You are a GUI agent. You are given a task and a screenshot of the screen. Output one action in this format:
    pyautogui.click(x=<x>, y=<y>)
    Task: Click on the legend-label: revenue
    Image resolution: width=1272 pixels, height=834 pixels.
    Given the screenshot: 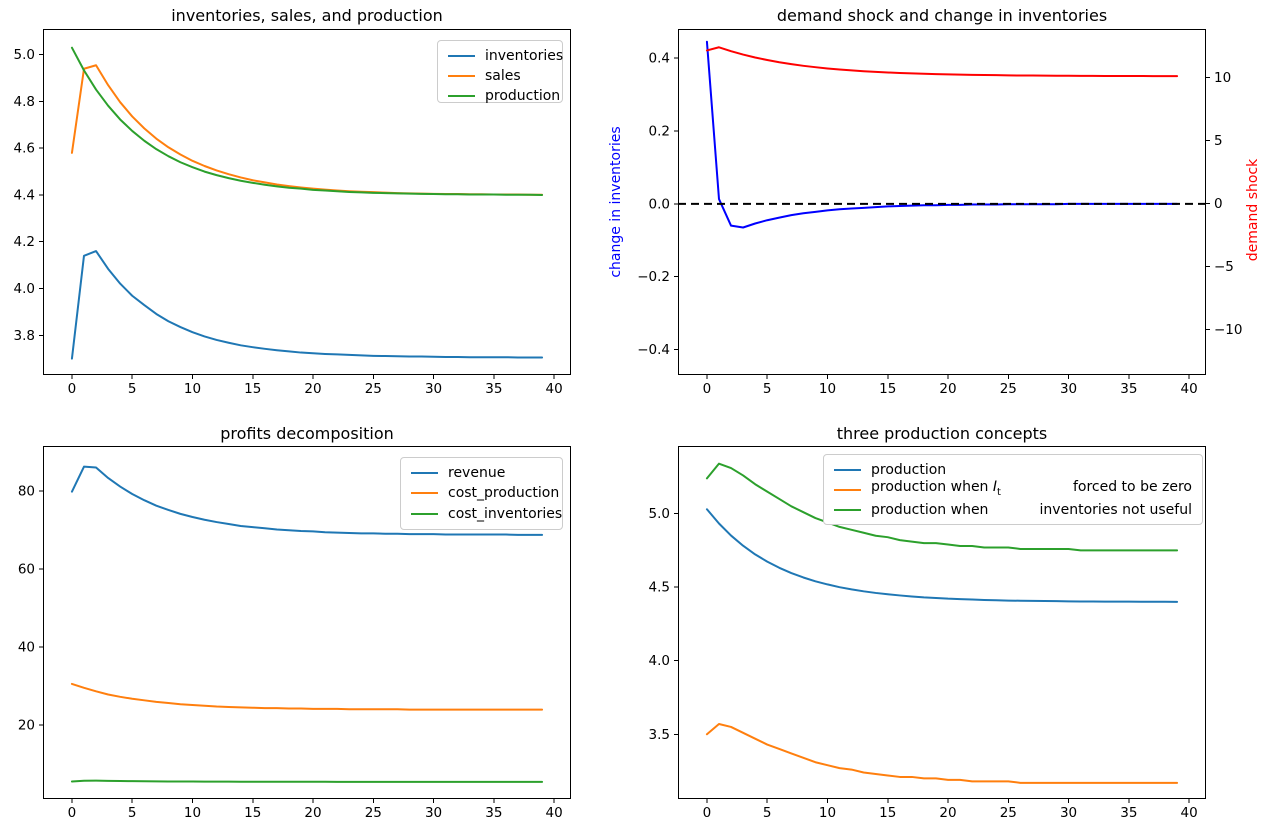 What is the action you would take?
    pyautogui.click(x=477, y=473)
    